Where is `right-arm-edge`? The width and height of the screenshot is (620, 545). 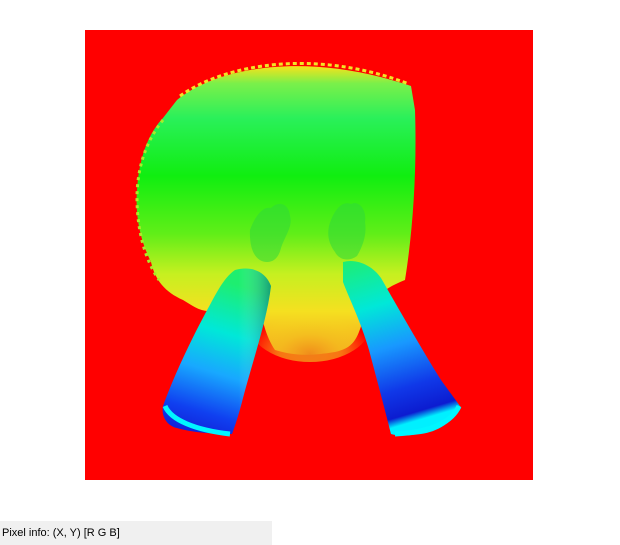
right-arm-edge is located at coordinates (428, 420).